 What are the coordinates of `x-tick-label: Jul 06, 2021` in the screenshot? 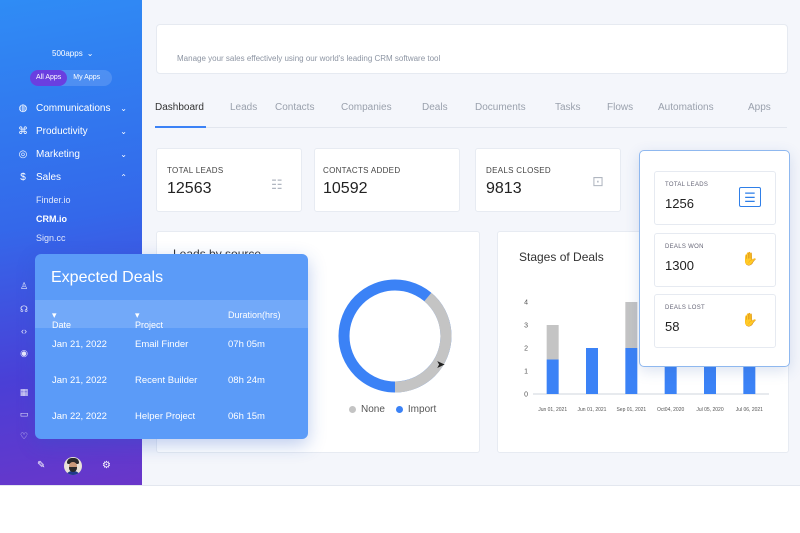 It's located at (749, 410).